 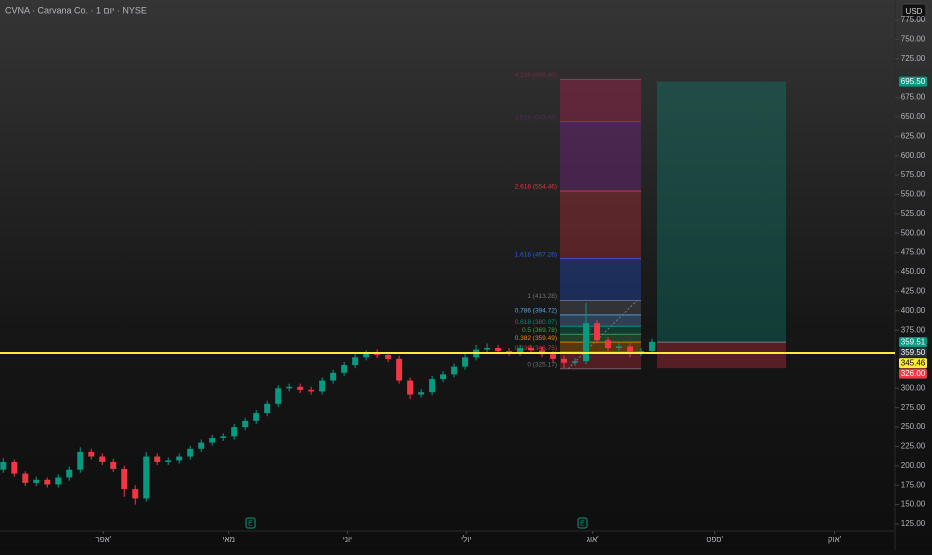 I want to click on y-tick-label: 300.00, so click(x=913, y=387).